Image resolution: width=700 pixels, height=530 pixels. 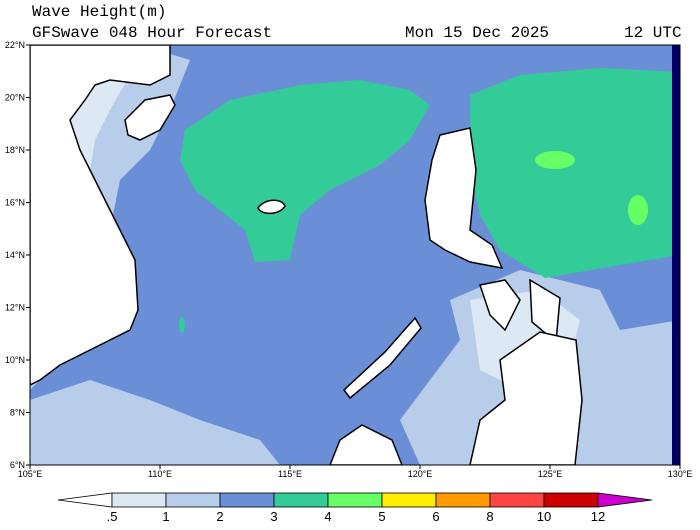 What do you see at coordinates (544, 516) in the screenshot?
I see `colorbar-label: 10` at bounding box center [544, 516].